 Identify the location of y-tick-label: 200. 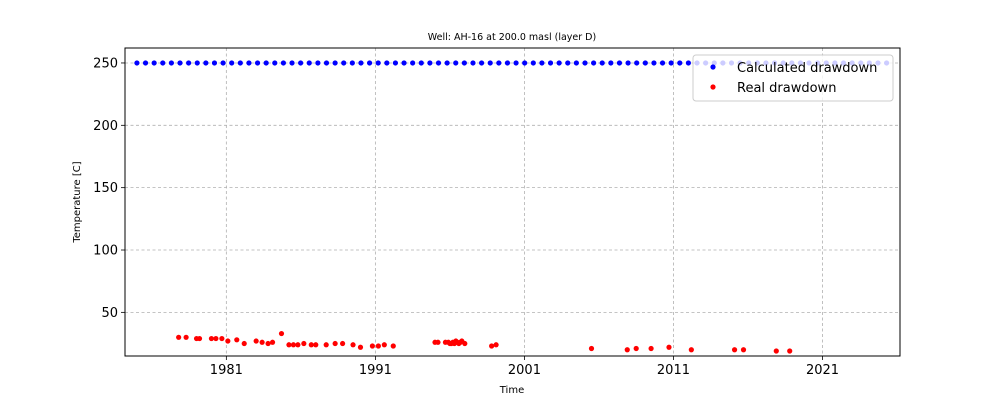
(105, 126).